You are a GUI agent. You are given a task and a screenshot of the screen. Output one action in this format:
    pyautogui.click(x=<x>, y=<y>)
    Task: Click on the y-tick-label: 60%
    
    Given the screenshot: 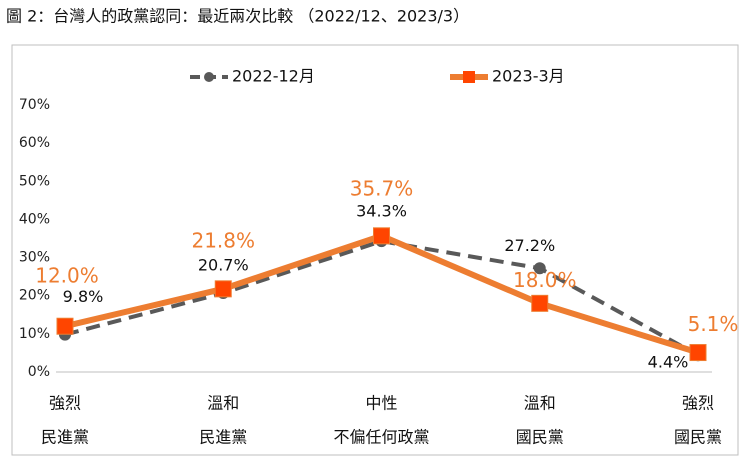 What is the action you would take?
    pyautogui.click(x=34, y=143)
    